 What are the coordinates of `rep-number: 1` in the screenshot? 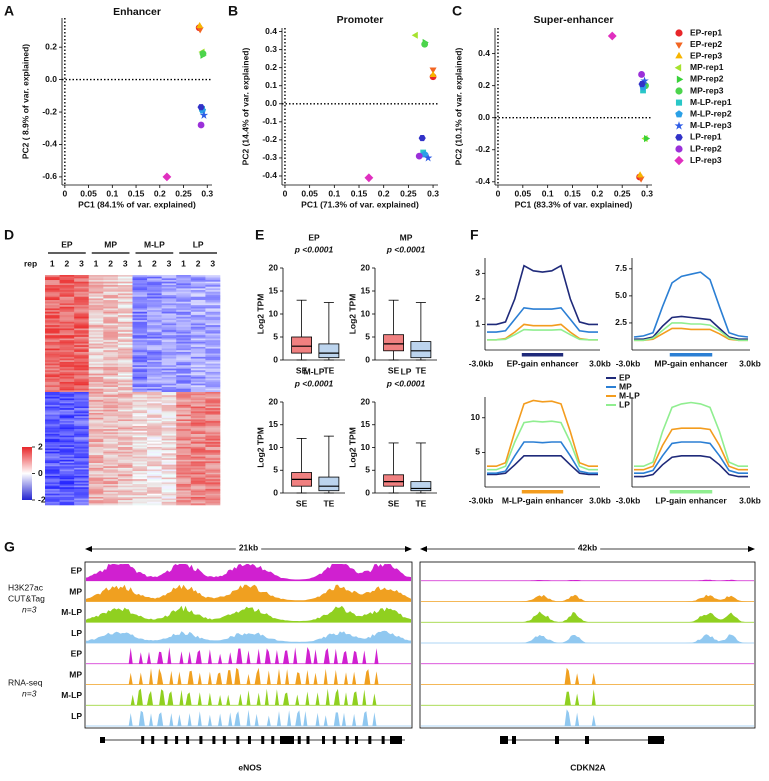 It's located at (96, 263).